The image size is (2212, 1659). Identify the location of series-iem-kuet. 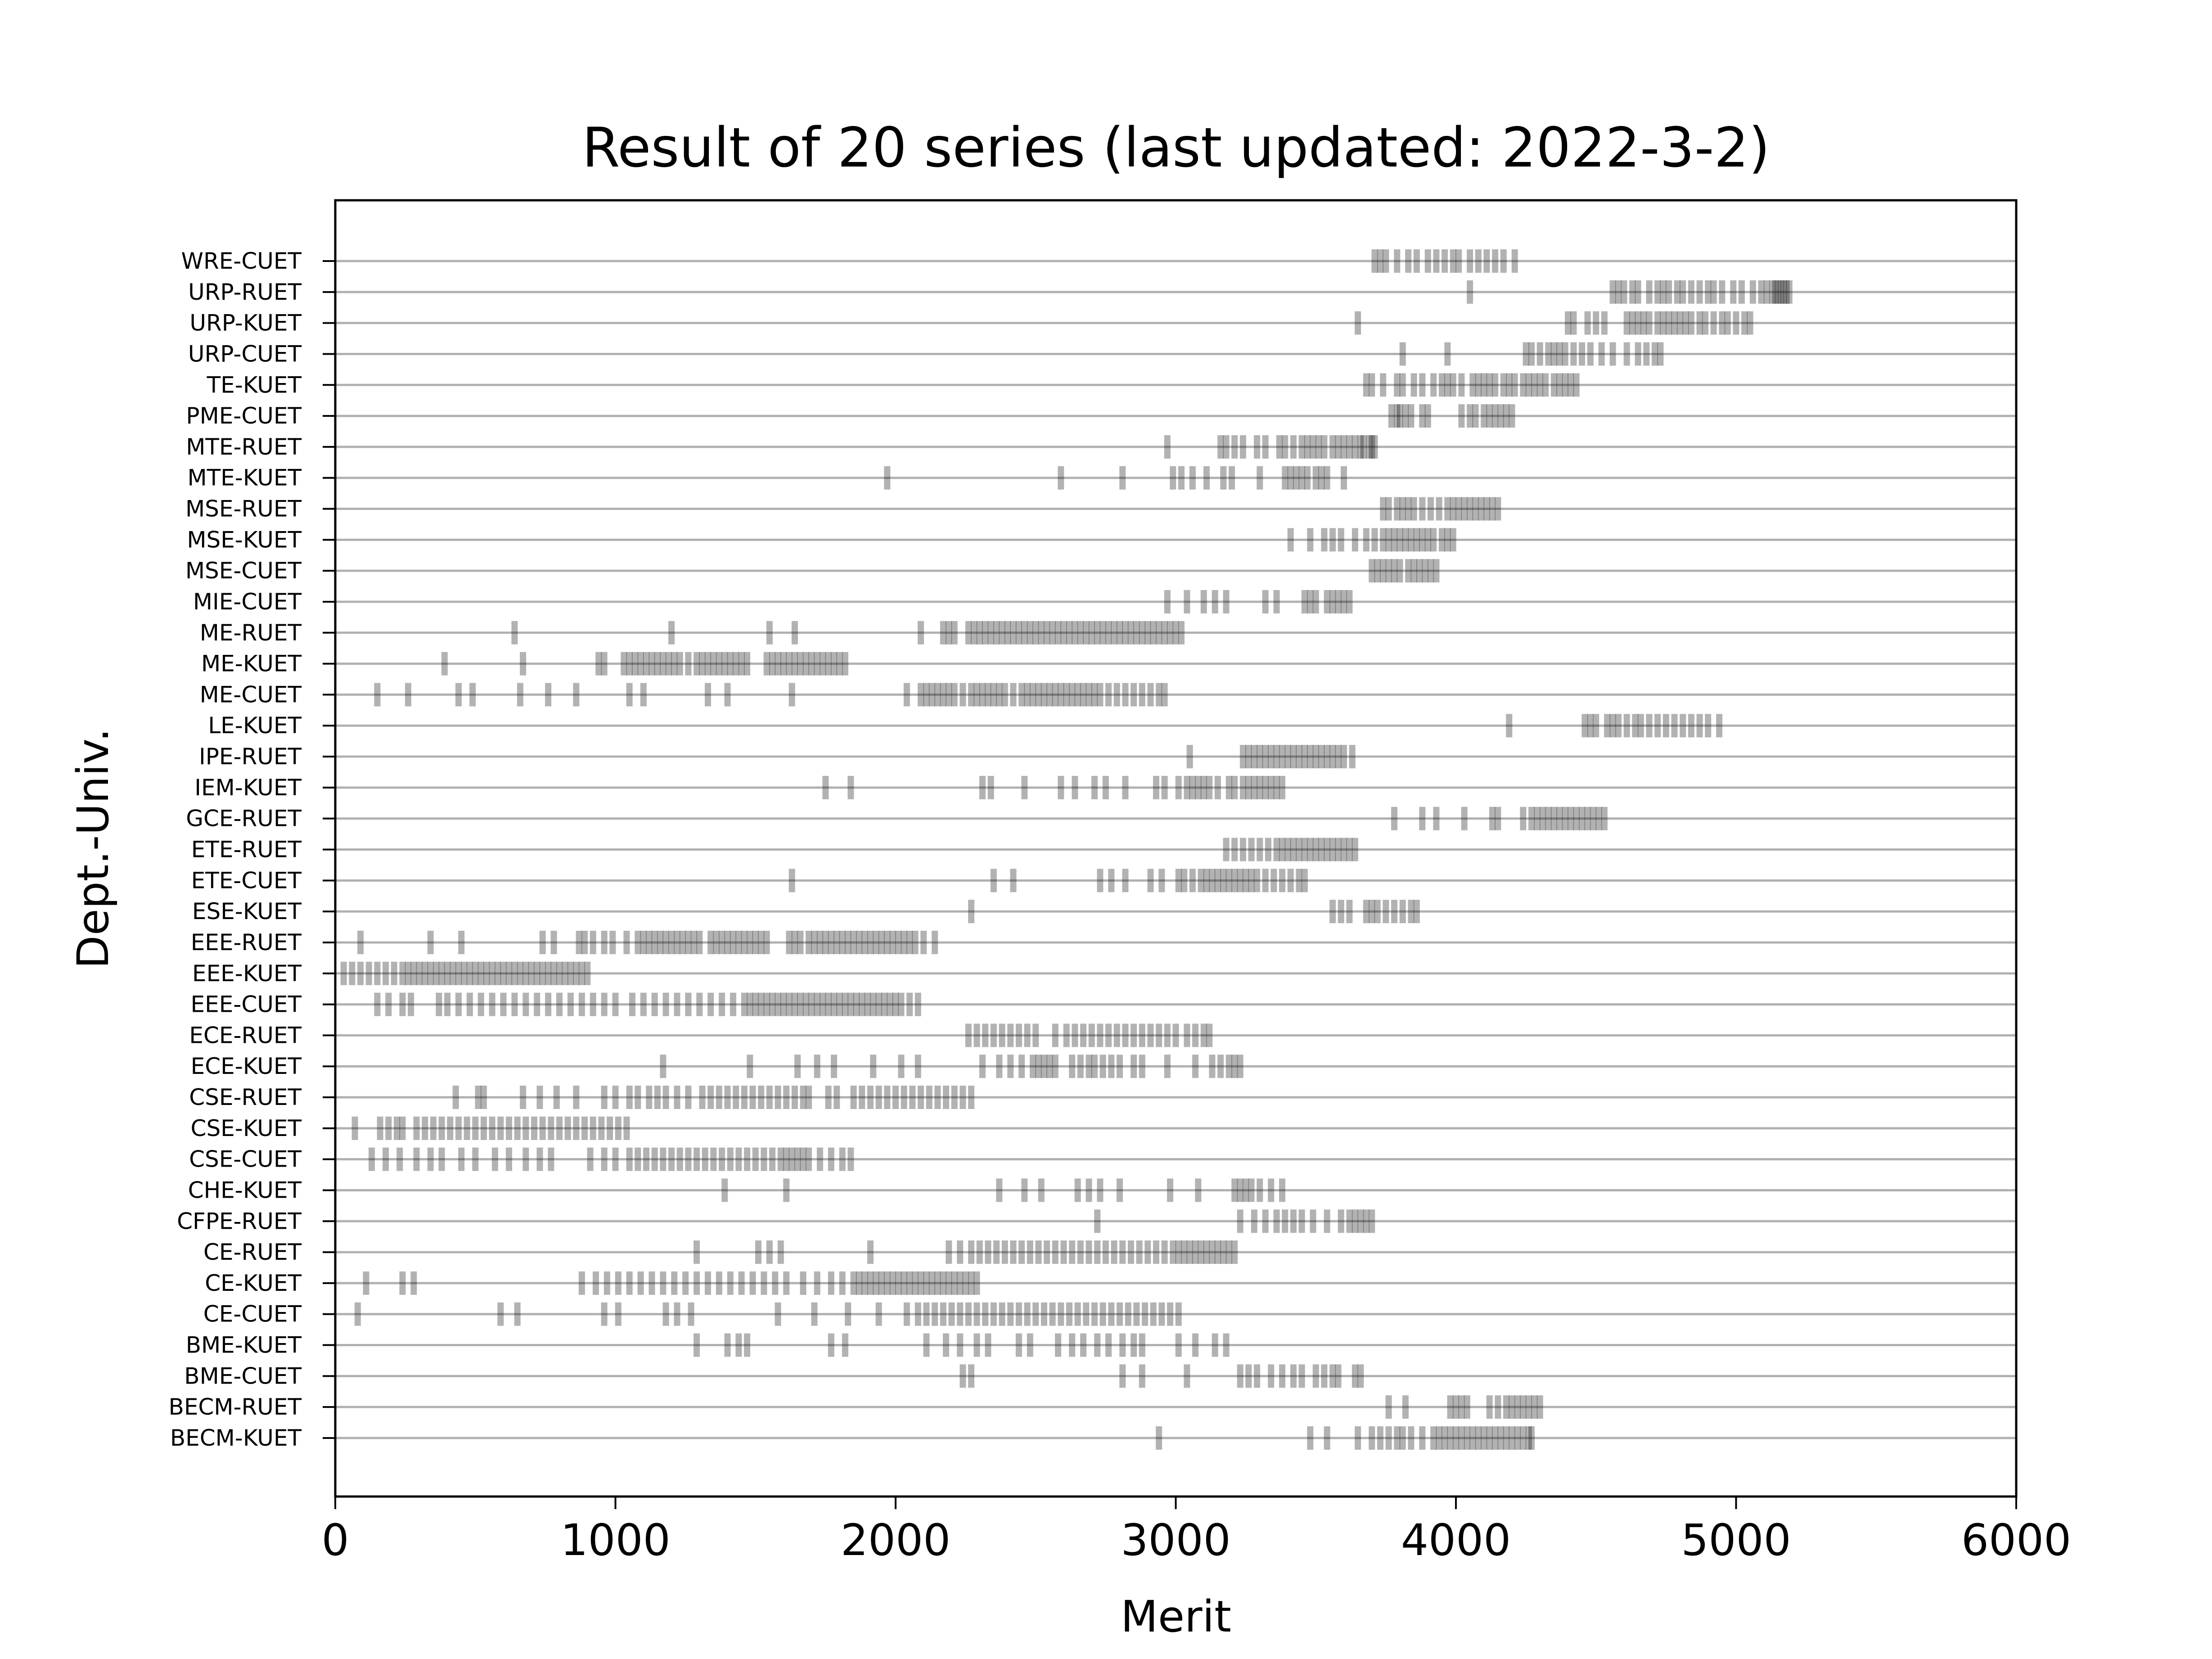
(1054, 787).